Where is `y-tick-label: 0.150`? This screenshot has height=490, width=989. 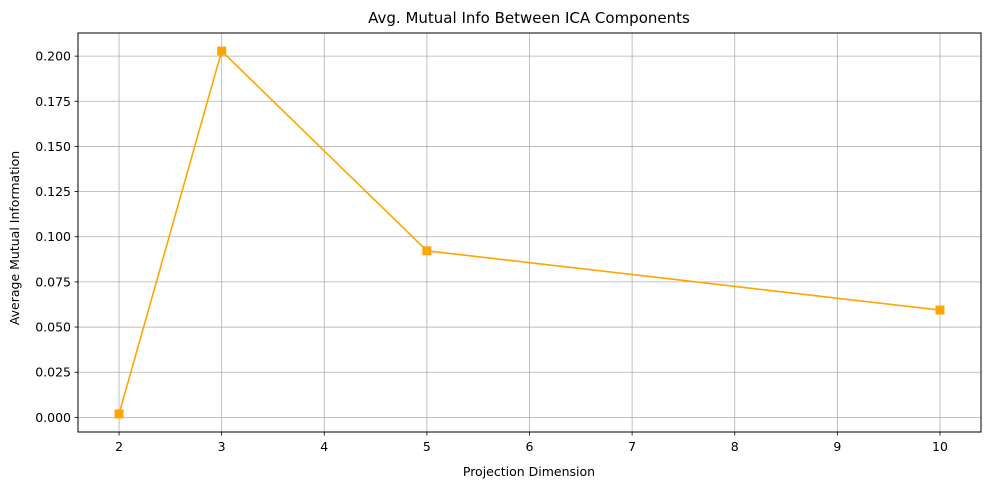 y-tick-label: 0.150 is located at coordinates (53, 146).